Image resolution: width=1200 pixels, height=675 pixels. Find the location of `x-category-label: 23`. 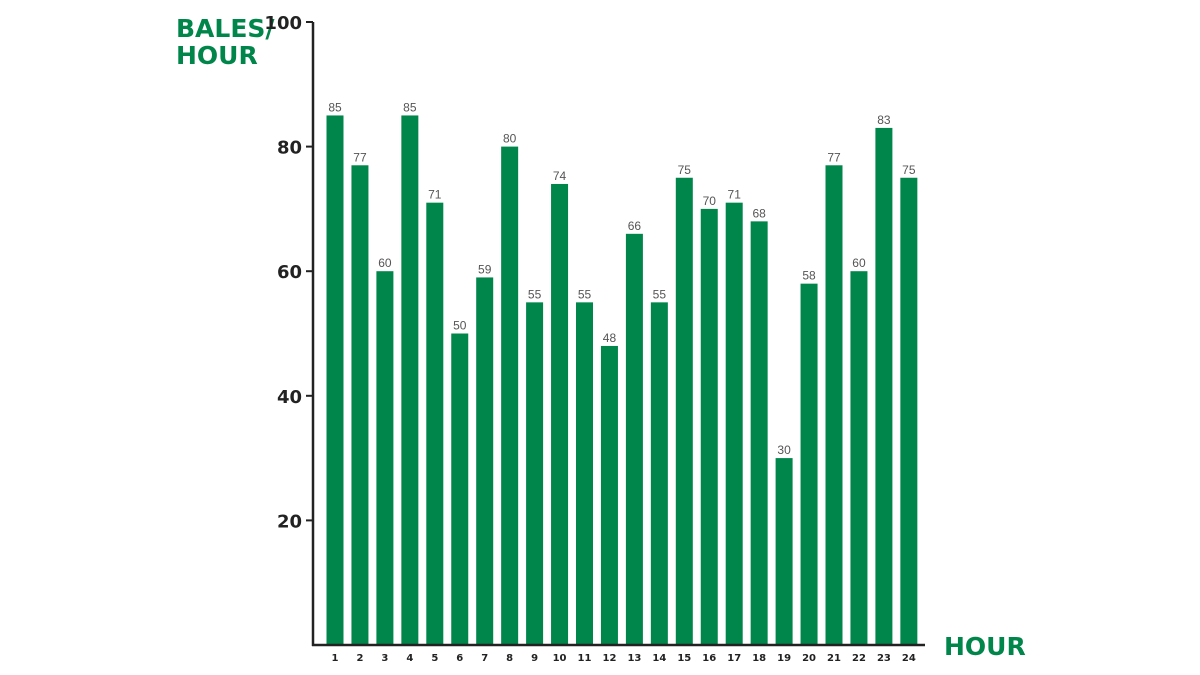

x-category-label: 23 is located at coordinates (884, 658).